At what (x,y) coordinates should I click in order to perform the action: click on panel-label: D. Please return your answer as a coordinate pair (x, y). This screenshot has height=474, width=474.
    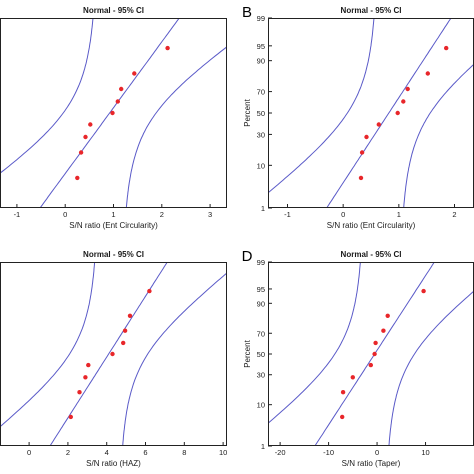
    Looking at the image, I should click on (247, 256).